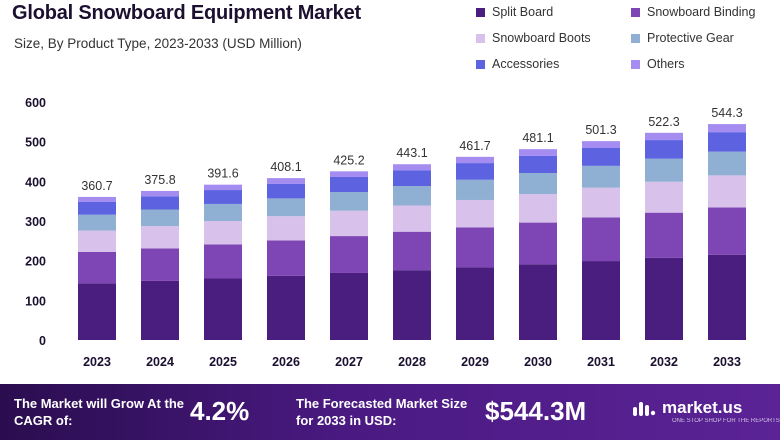  Describe the element at coordinates (97, 362) in the screenshot. I see `x-tick-label: 2023` at that location.